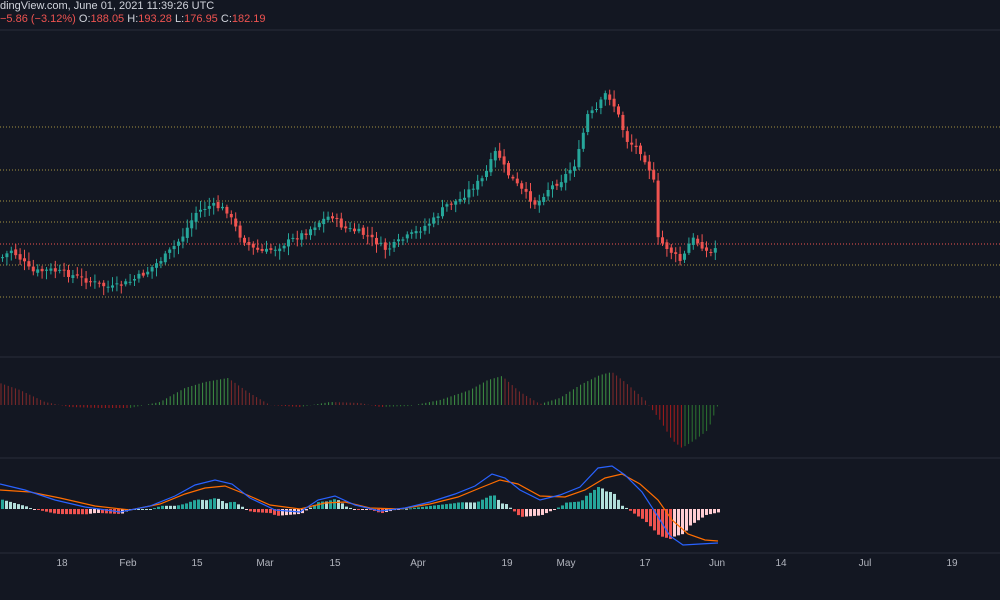 The height and width of the screenshot is (600, 1000). What do you see at coordinates (781, 563) in the screenshot?
I see `x-tick-label: 14` at bounding box center [781, 563].